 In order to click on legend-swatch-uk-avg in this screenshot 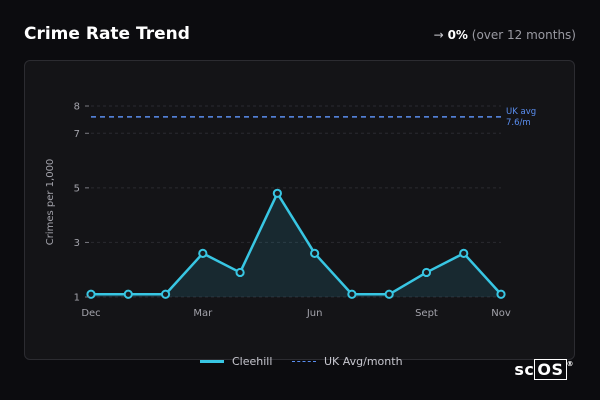, I will do `click(304, 361)`.